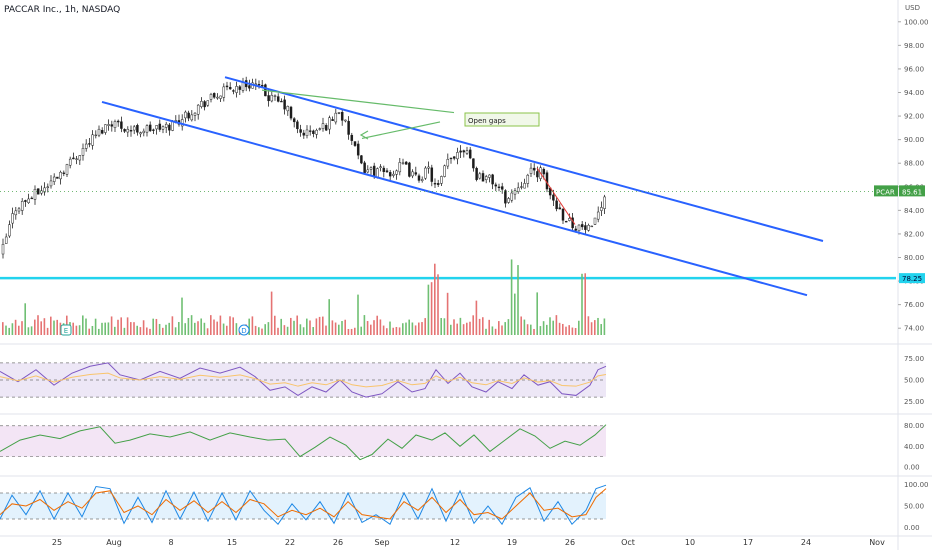  What do you see at coordinates (114, 542) in the screenshot?
I see `x-tick-label: Aug` at bounding box center [114, 542].